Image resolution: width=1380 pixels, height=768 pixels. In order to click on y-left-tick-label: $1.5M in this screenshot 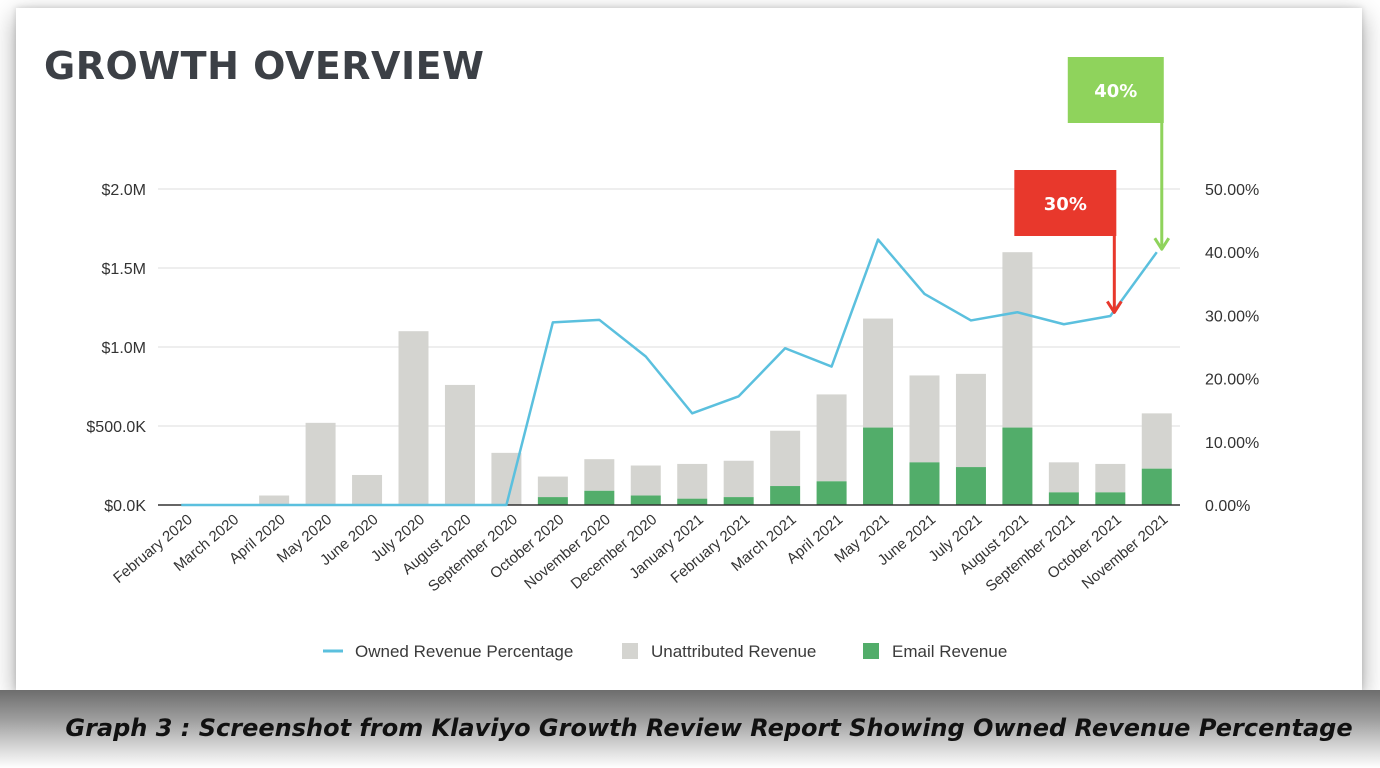, I will do `click(124, 269)`.